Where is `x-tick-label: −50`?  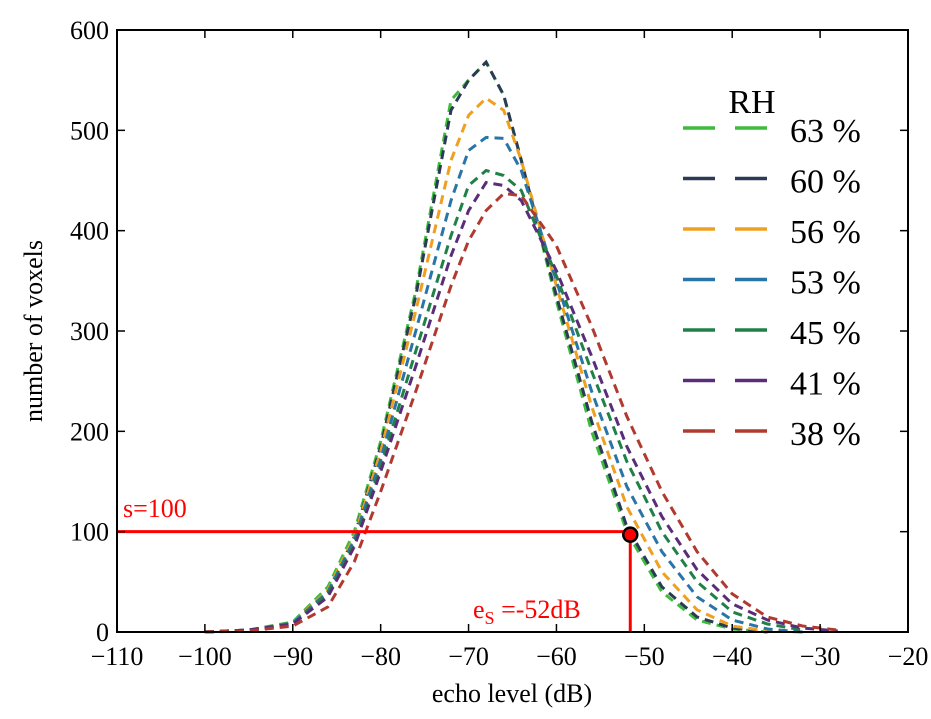 x-tick-label: −50 is located at coordinates (644, 656).